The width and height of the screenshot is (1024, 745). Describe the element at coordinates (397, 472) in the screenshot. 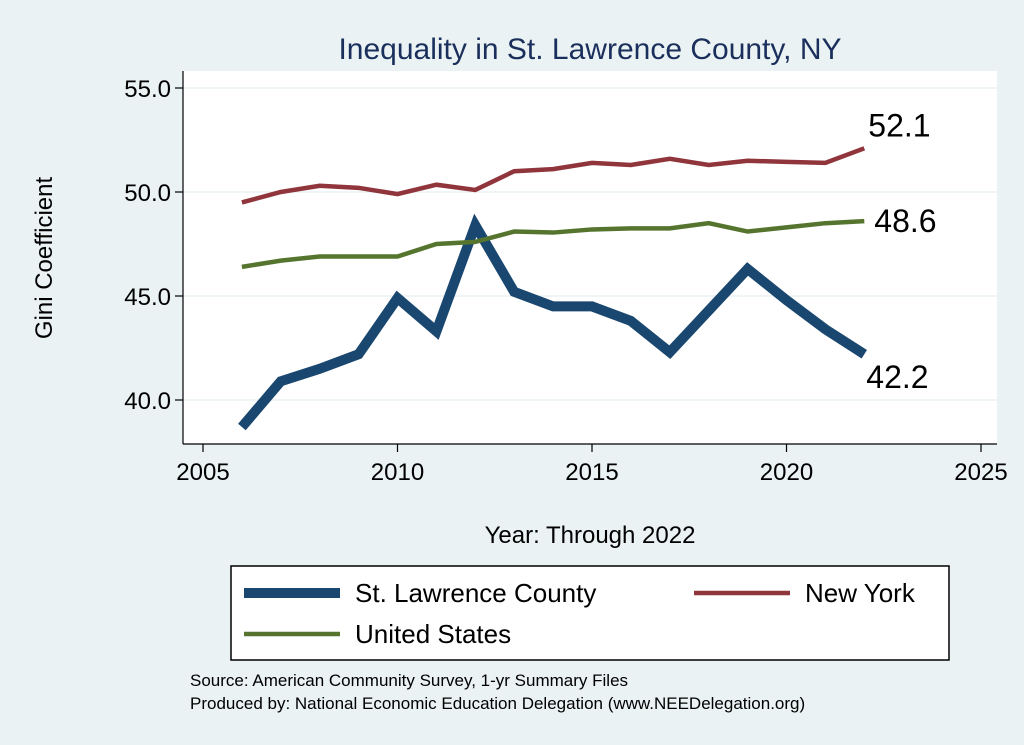

I see `x-tick-label: 2010` at that location.